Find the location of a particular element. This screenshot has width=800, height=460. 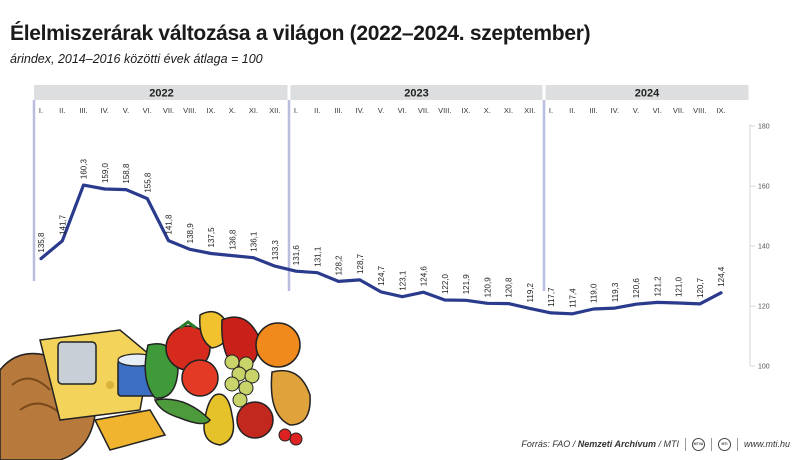

y-tick-label: 180 is located at coordinates (764, 127).